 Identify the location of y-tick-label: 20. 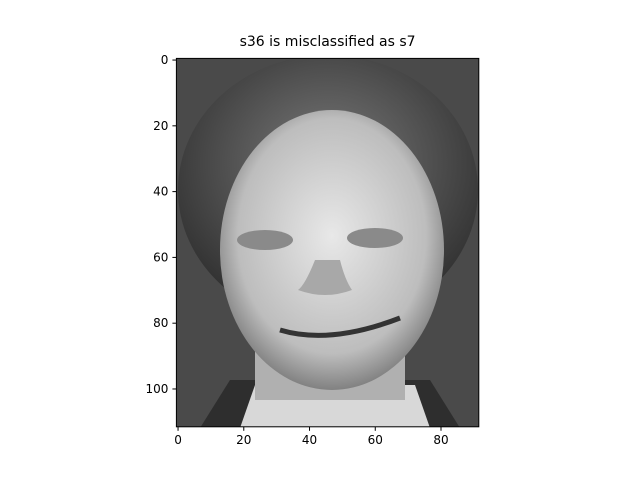
(160, 126).